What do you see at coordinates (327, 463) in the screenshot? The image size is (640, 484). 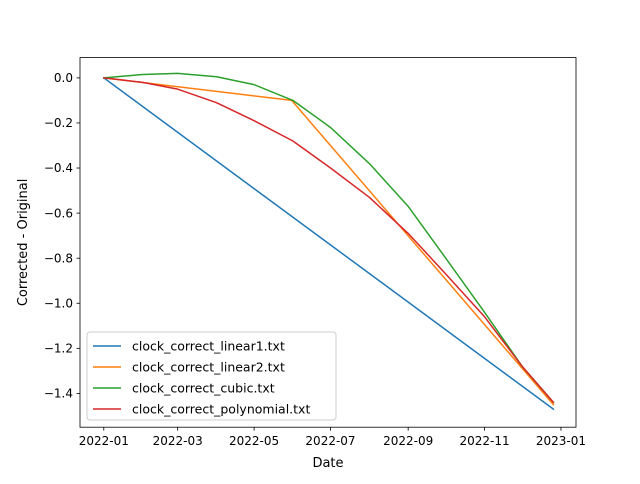 I see `x-axis-label: Date` at bounding box center [327, 463].